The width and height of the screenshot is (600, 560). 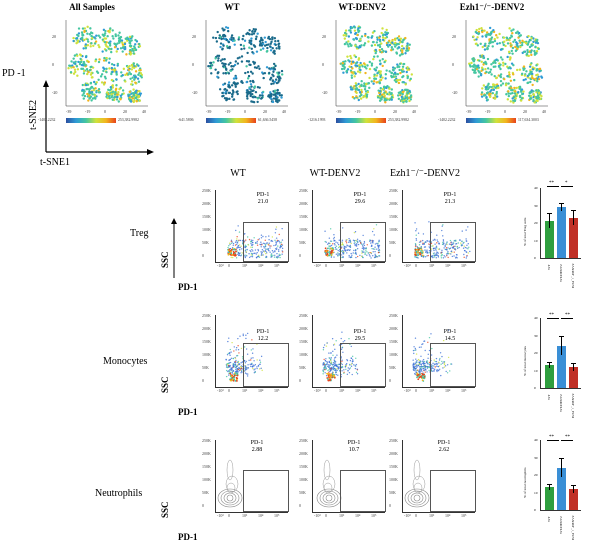 What do you see at coordinates (165, 384) in the screenshot?
I see `ssc-label-1: SSC` at bounding box center [165, 384].